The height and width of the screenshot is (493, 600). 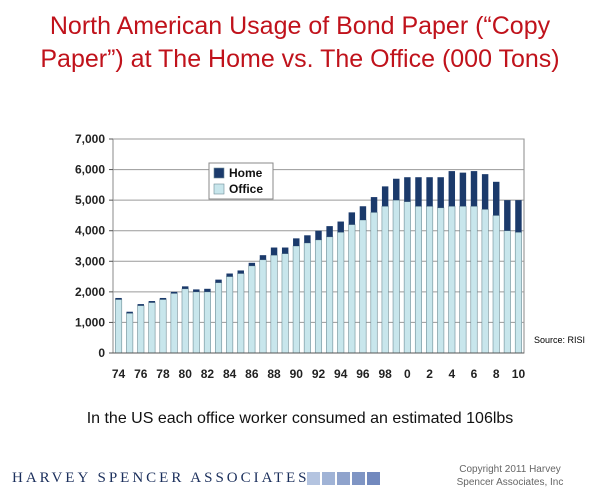 I want to click on y-tick-label: 5,000, so click(x=90, y=200).